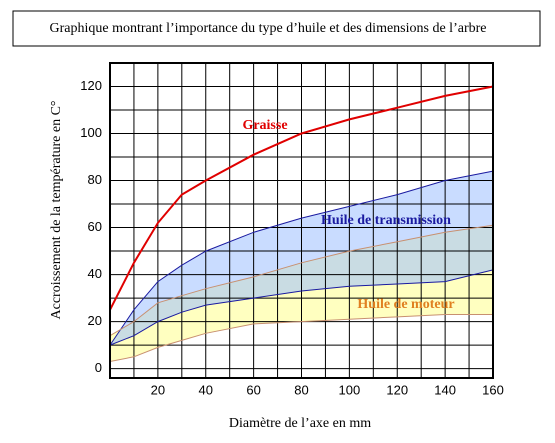  What do you see at coordinates (301, 389) in the screenshot?
I see `x-tick-label: 80` at bounding box center [301, 389].